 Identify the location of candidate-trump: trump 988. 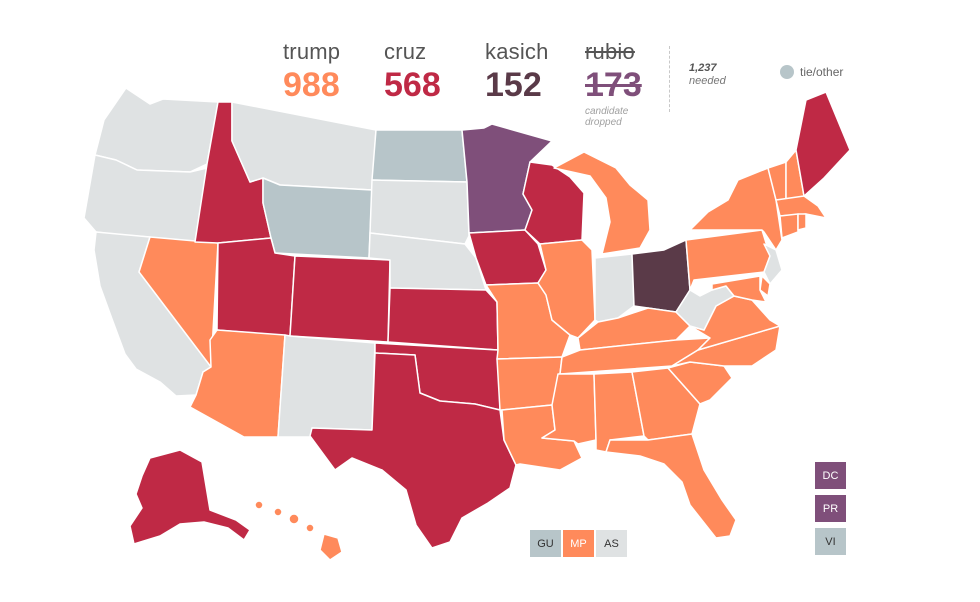
(312, 72).